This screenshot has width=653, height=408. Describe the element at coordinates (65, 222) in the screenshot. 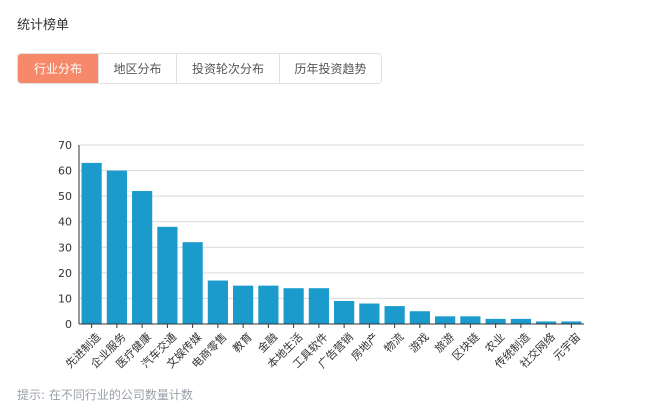

I see `y-tick-label: 40` at that location.